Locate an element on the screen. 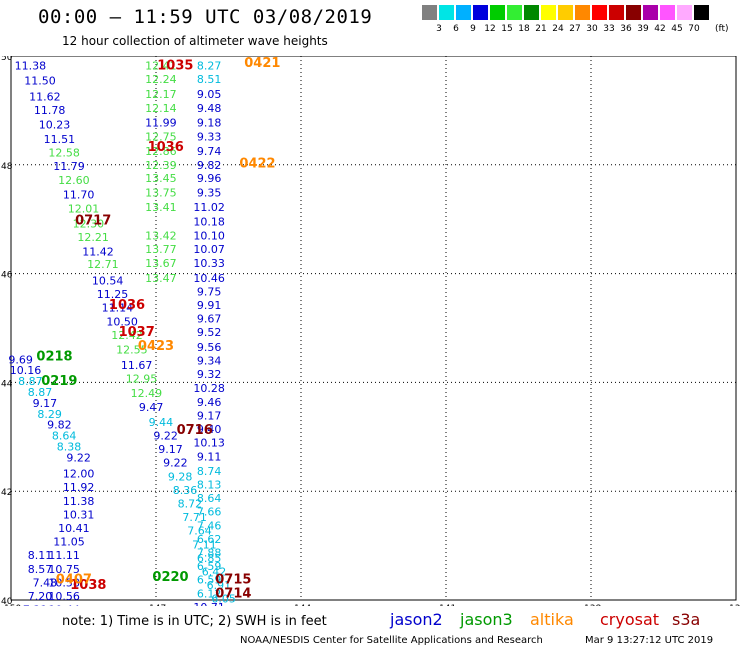 This screenshot has width=740, height=650. pass-time-label: 1035 is located at coordinates (175, 66).